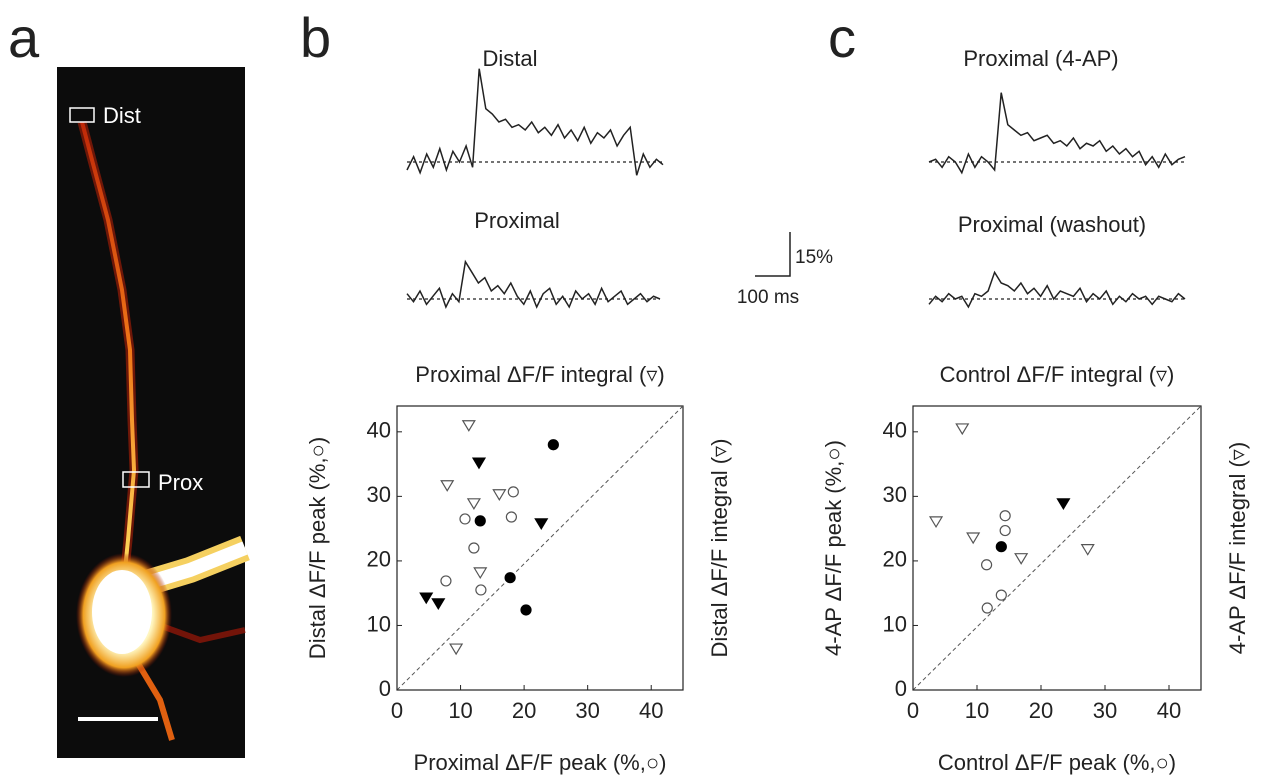  I want to click on y2-axis-label: Distal ΔF/F integral (▿), so click(719, 548).